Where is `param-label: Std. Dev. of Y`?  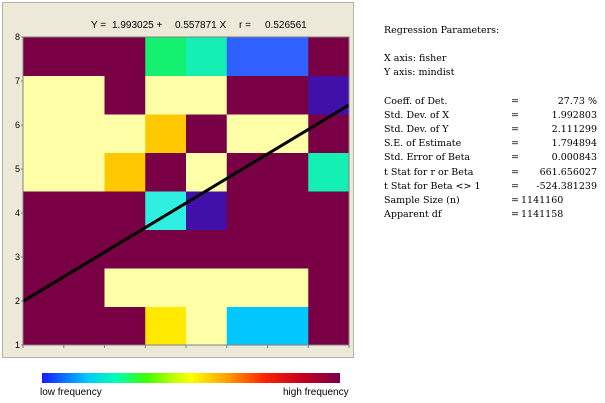 param-label: Std. Dev. of Y is located at coordinates (416, 129).